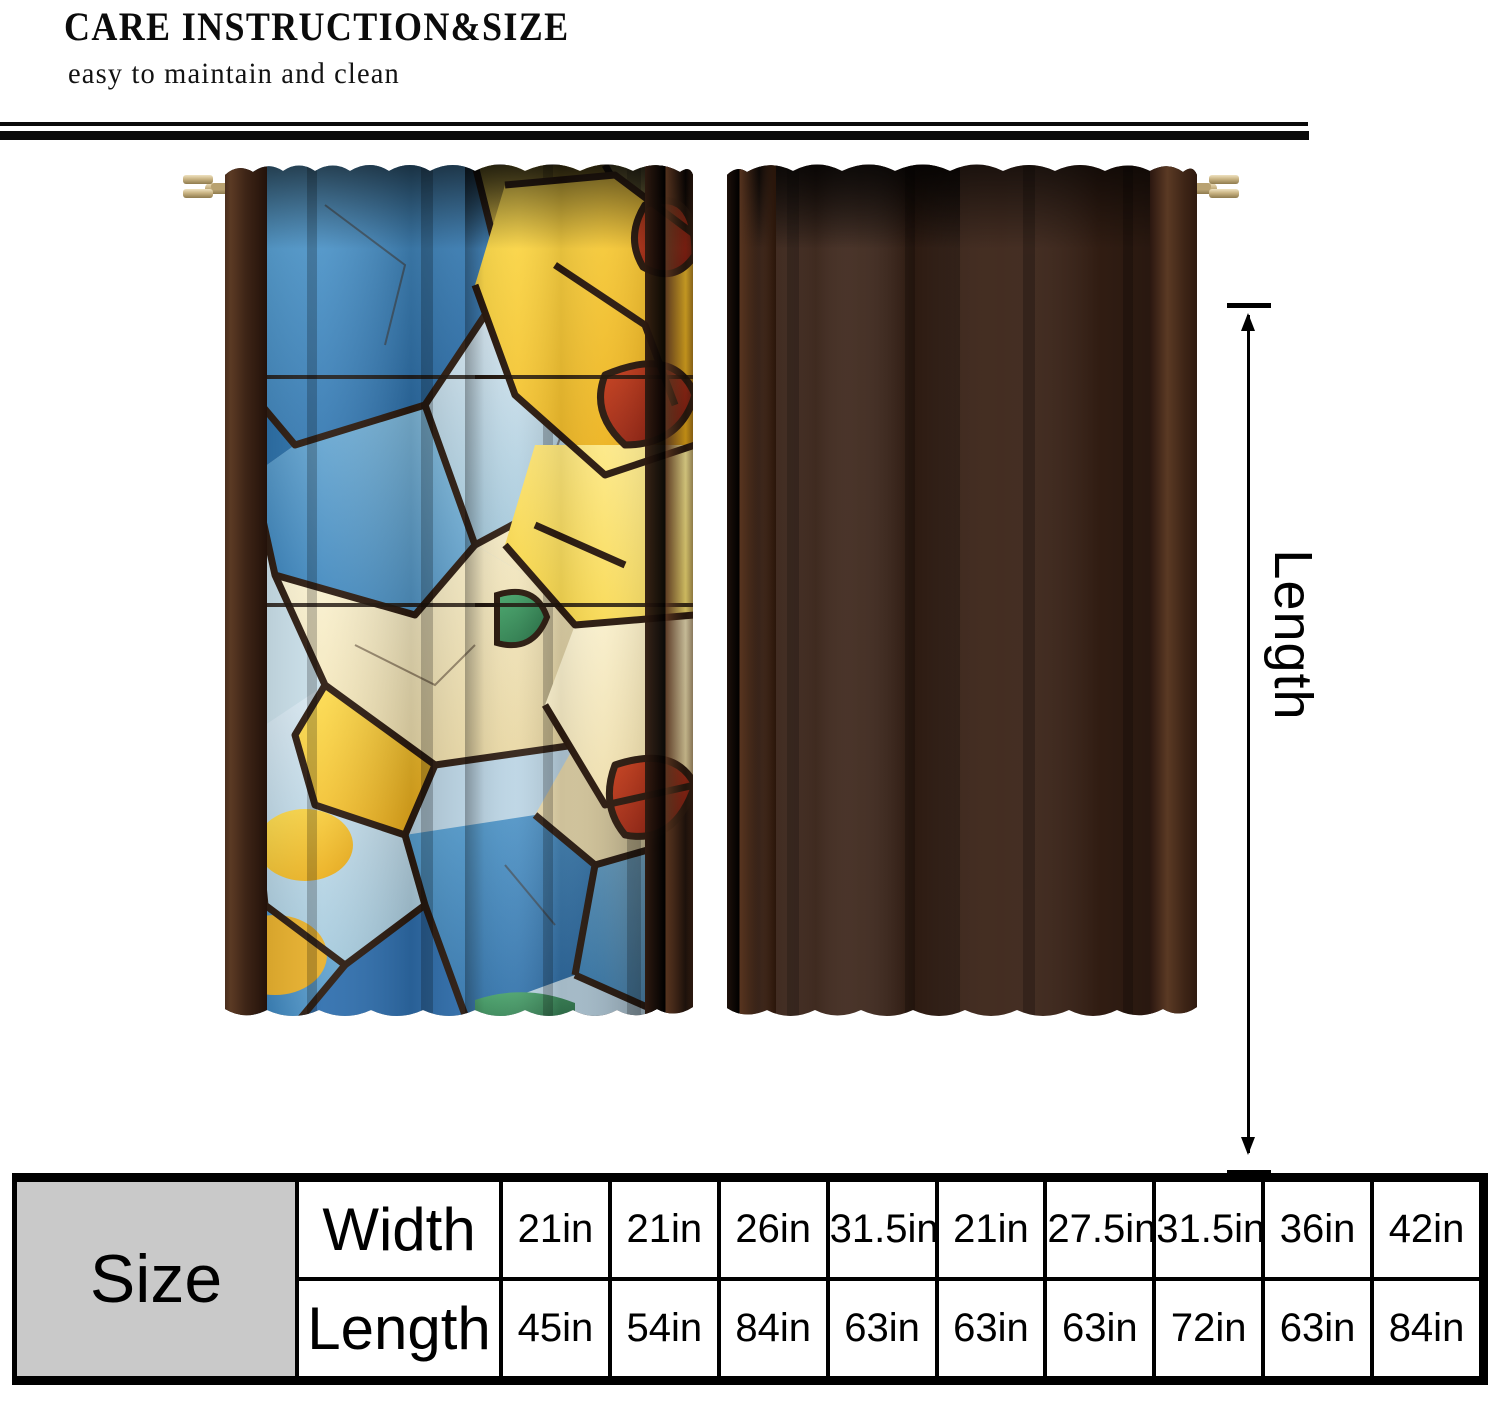 The image size is (1500, 1401). What do you see at coordinates (1208, 1229) in the screenshot?
I see `width-value-7: 31.5in` at bounding box center [1208, 1229].